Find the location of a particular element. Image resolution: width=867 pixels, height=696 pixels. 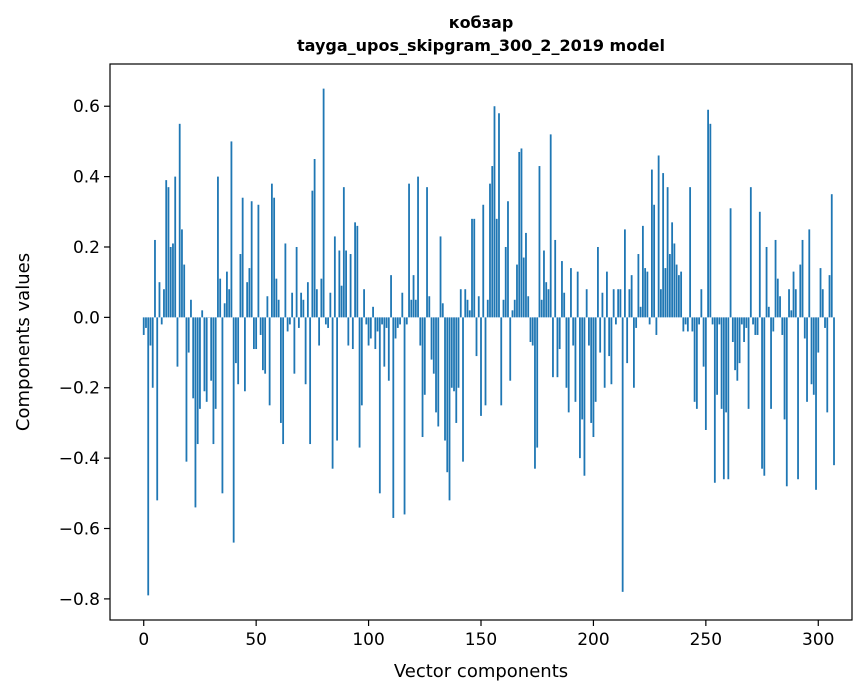

x-tick-label: 0 is located at coordinates (143, 640).